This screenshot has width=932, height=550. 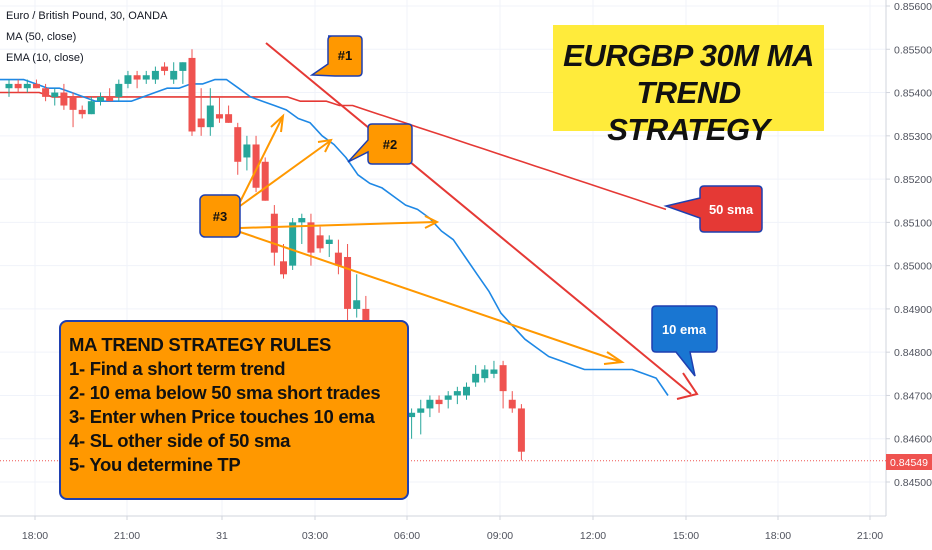 What do you see at coordinates (315, 536) in the screenshot?
I see `x-tick-label: 03:00` at bounding box center [315, 536].